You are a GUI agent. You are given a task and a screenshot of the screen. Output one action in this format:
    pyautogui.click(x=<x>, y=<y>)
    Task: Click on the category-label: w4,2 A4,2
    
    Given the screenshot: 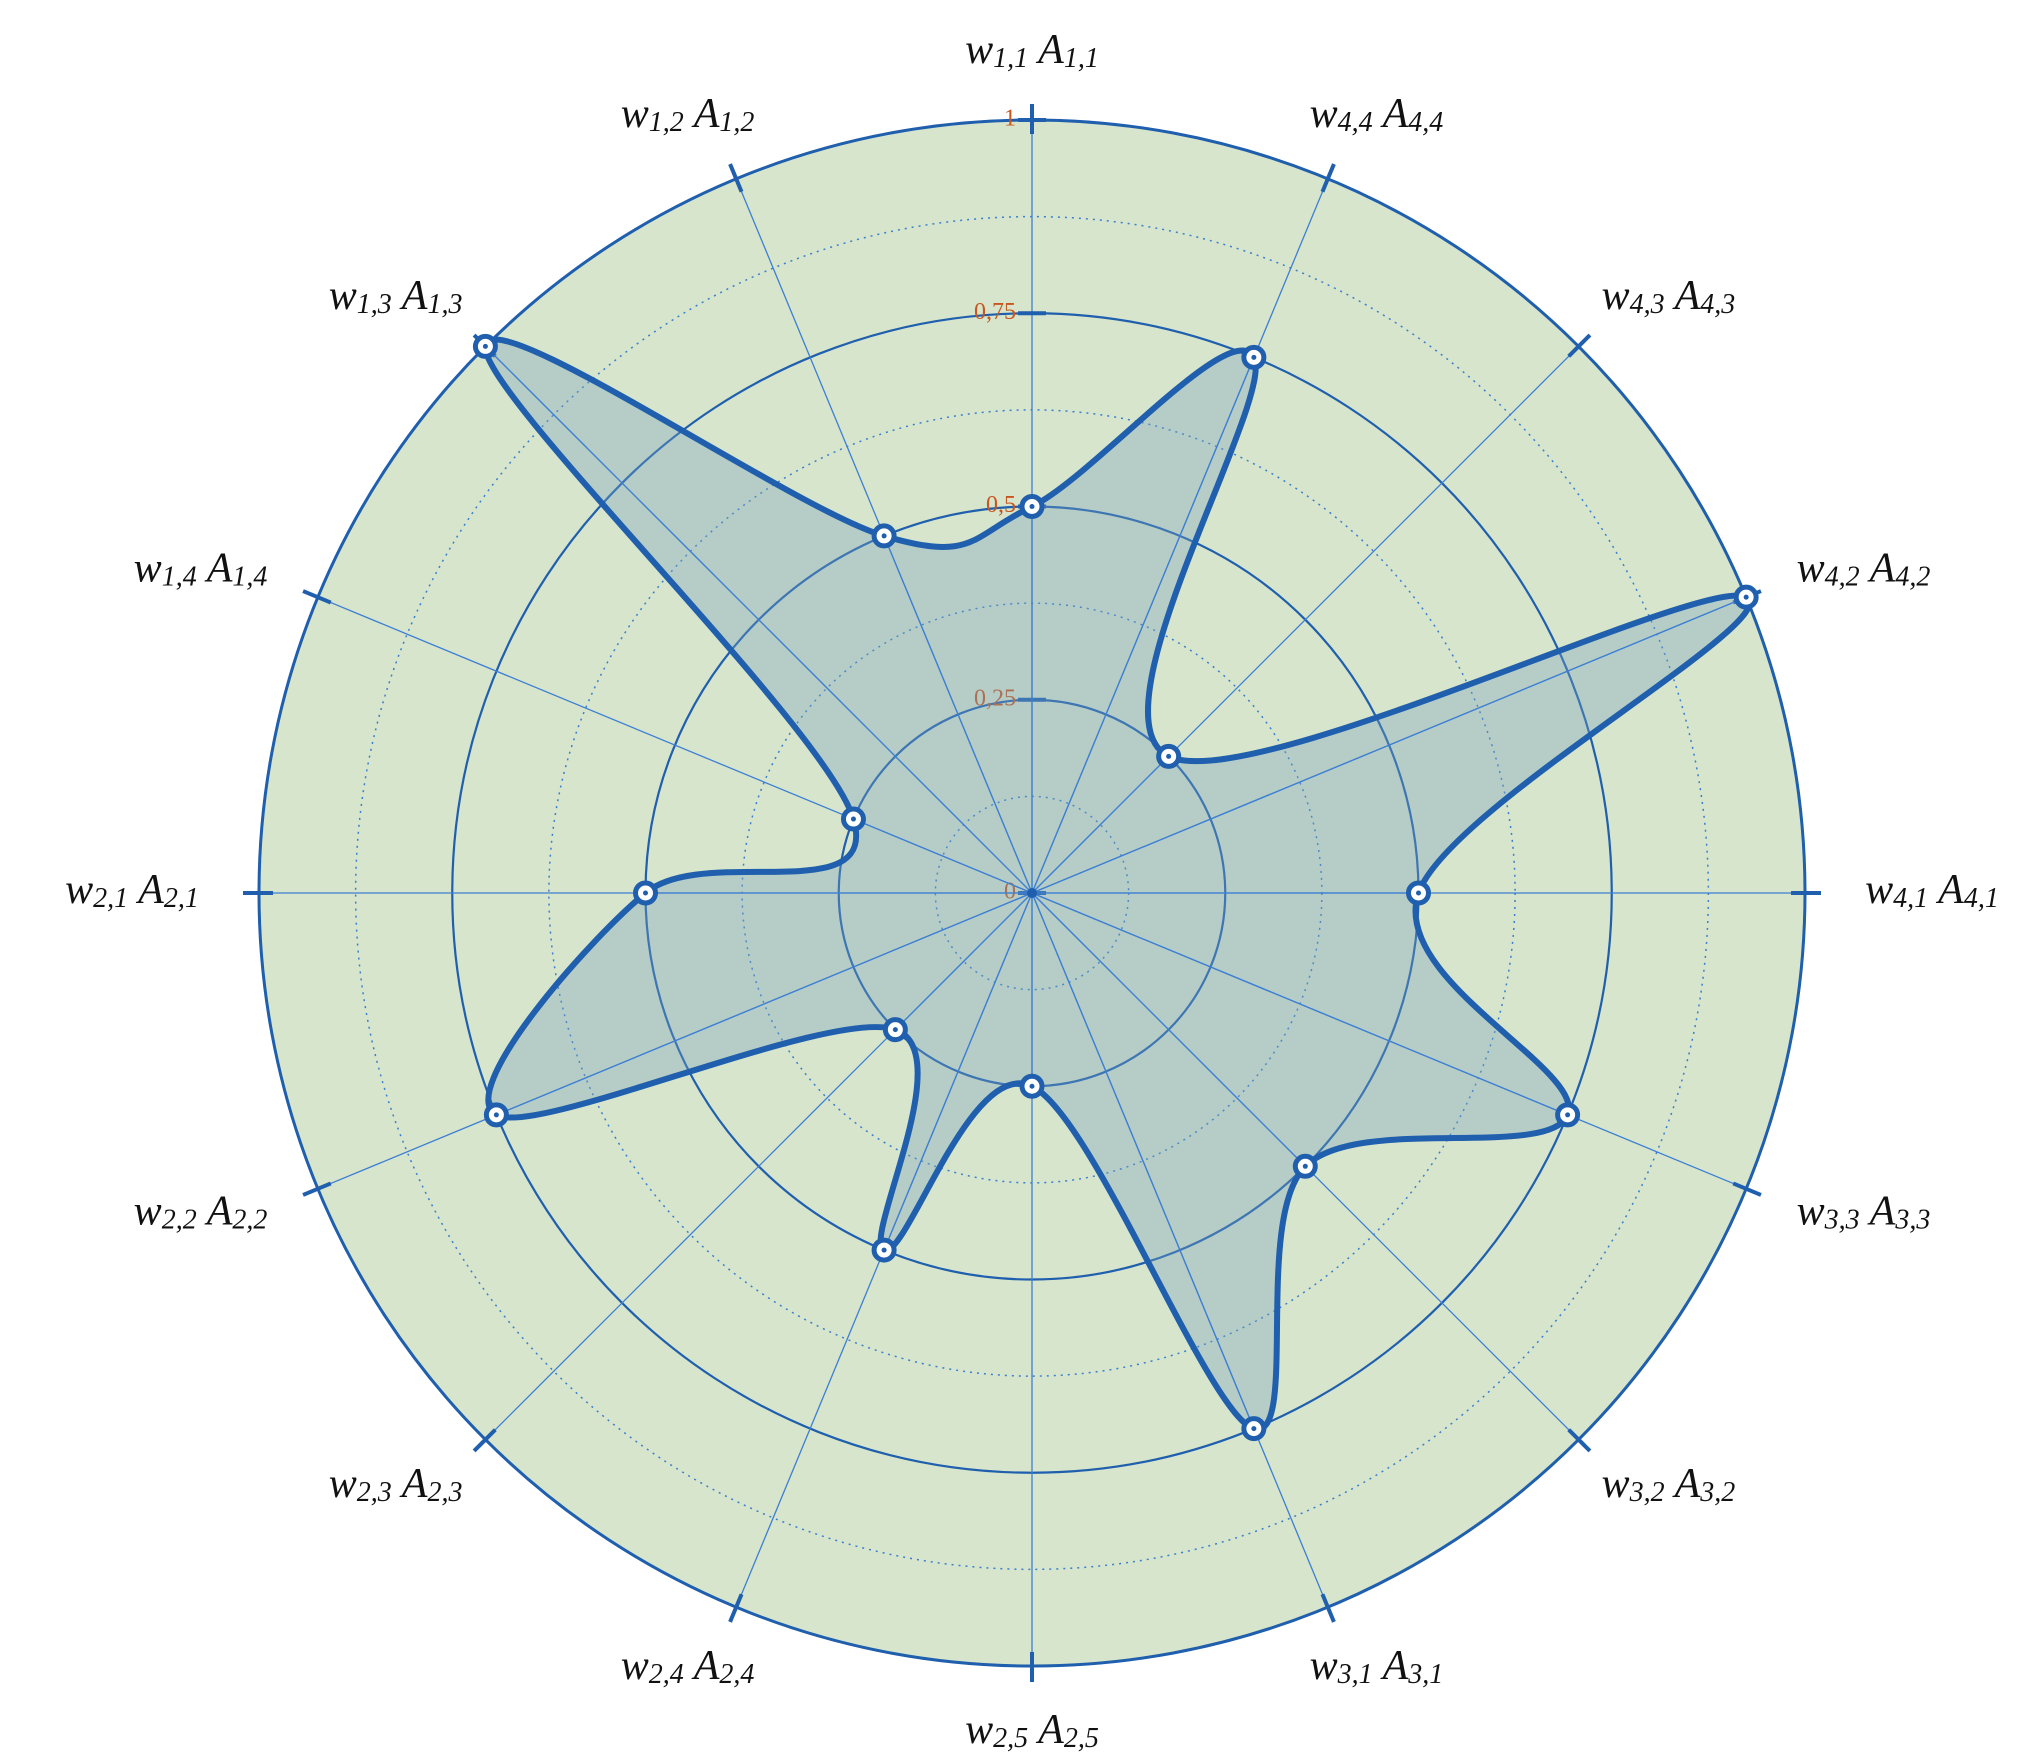 What is the action you would take?
    pyautogui.click(x=1864, y=569)
    